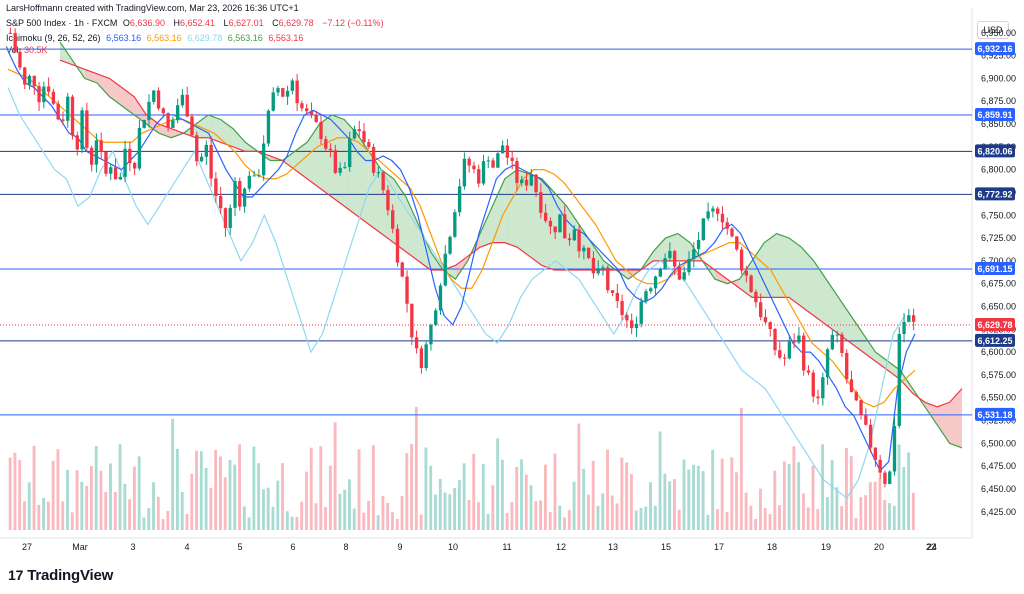  Describe the element at coordinates (993, 30) in the screenshot. I see `currency-button: USD` at that location.